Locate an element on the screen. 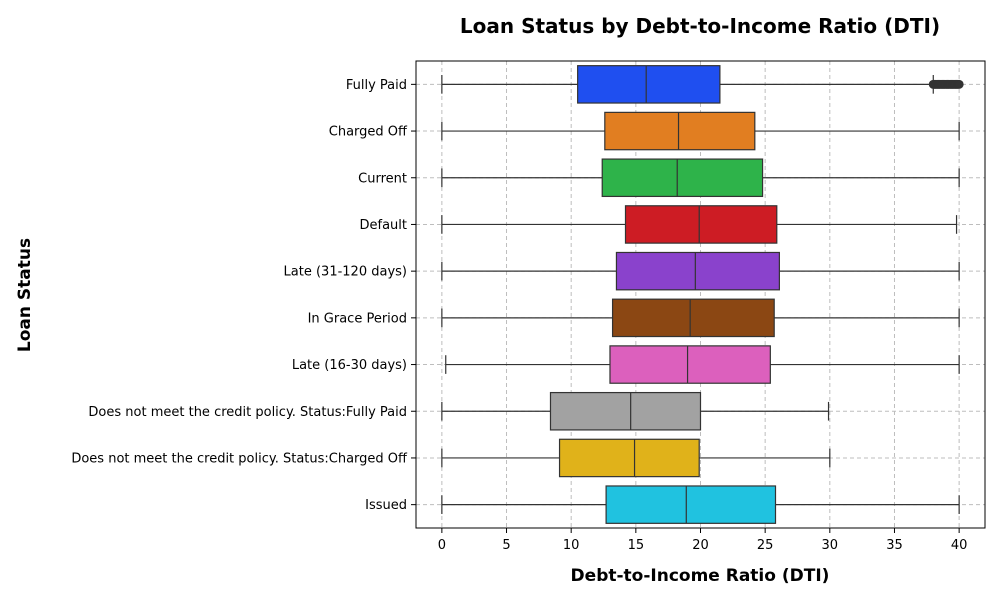  x-tick-label: 25 is located at coordinates (765, 545).